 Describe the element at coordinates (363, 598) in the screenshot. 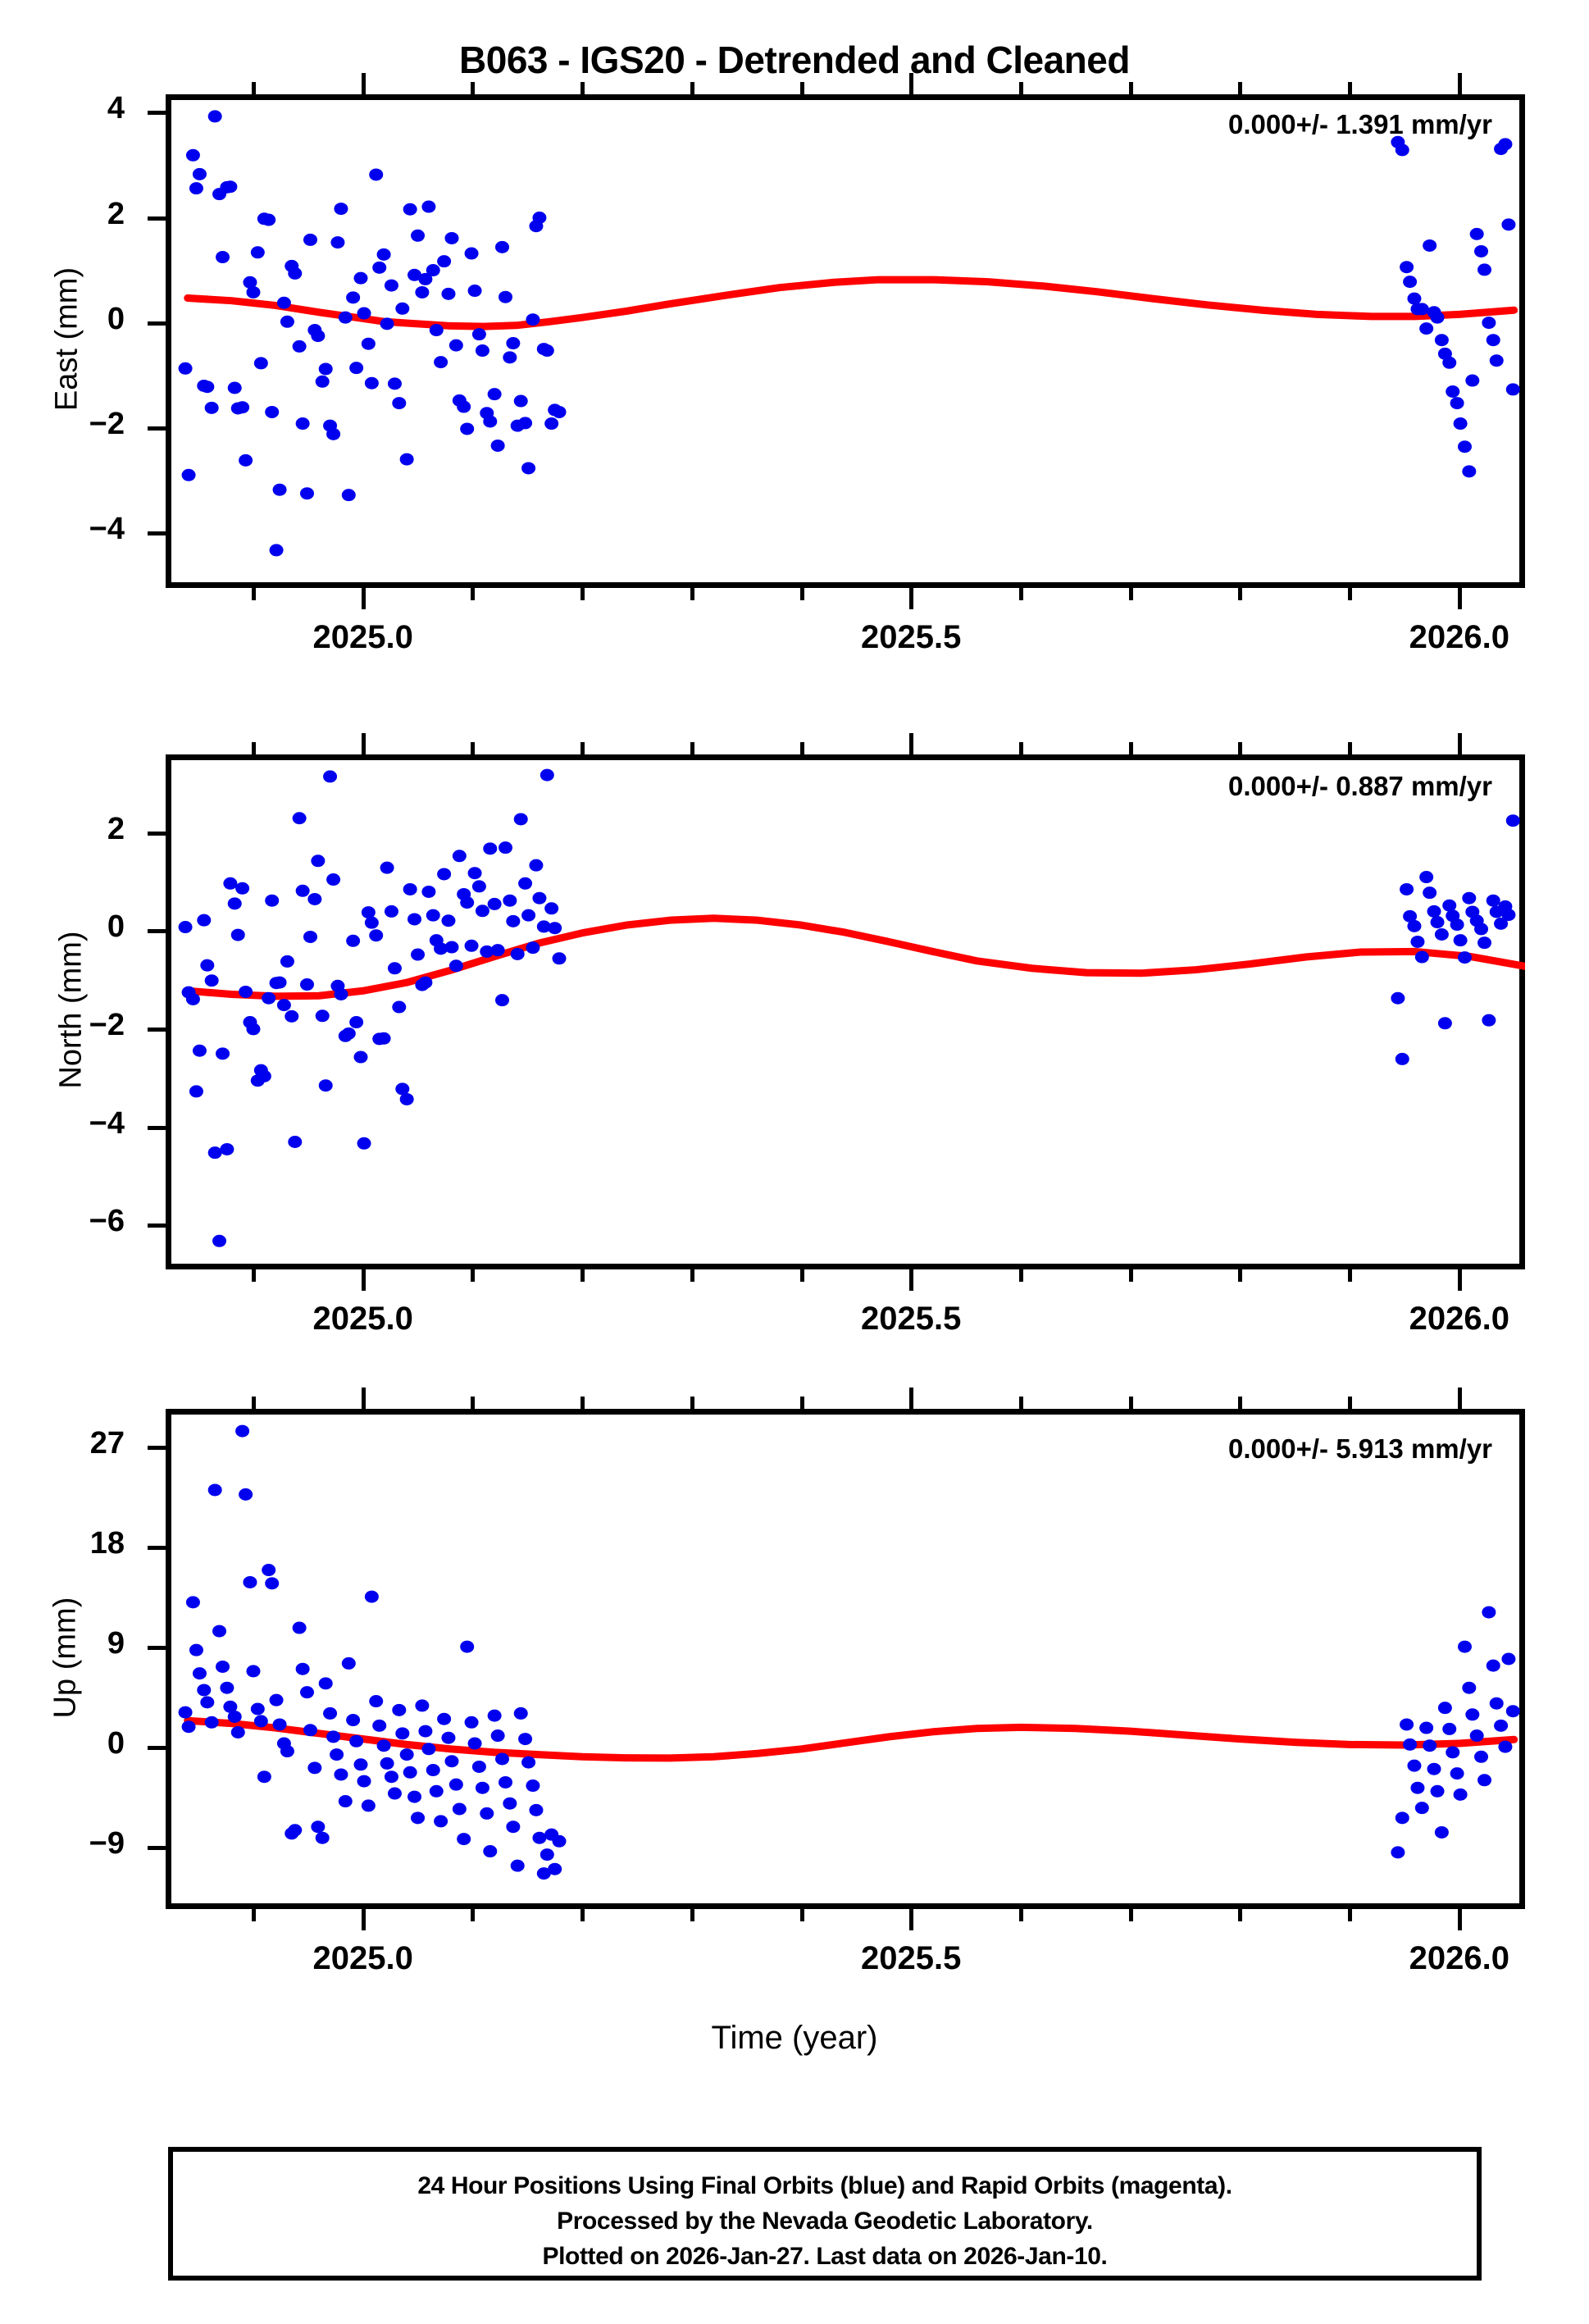

I see `east-xtick-major` at that location.